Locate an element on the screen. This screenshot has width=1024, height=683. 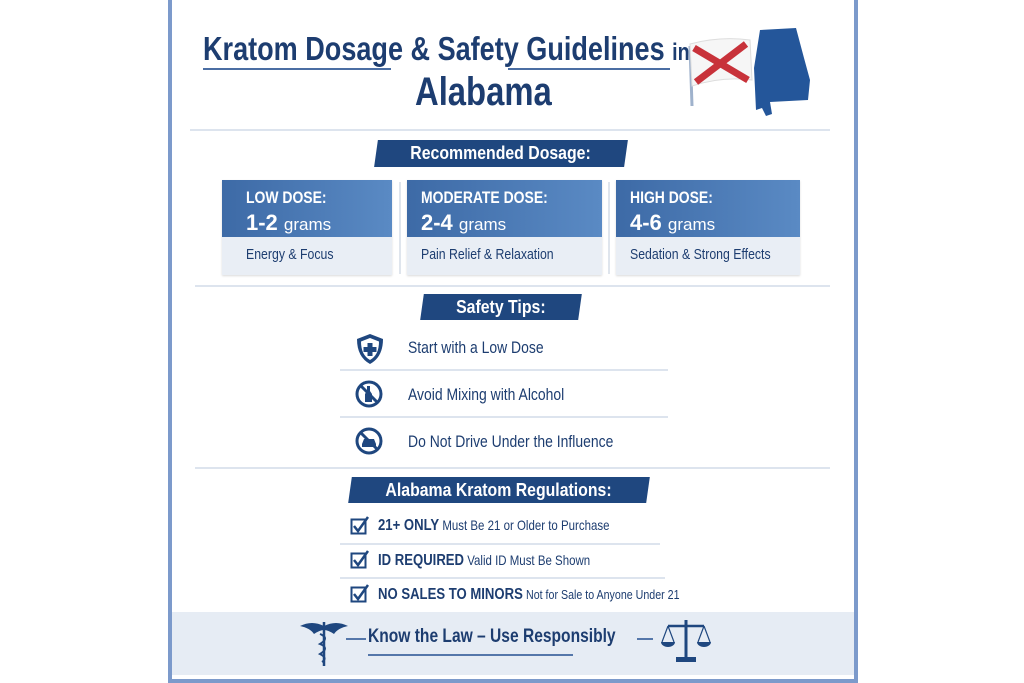
dose-card-low: LOW DOSE: 1-2 grams Energy & Focus is located at coordinates (307, 227).